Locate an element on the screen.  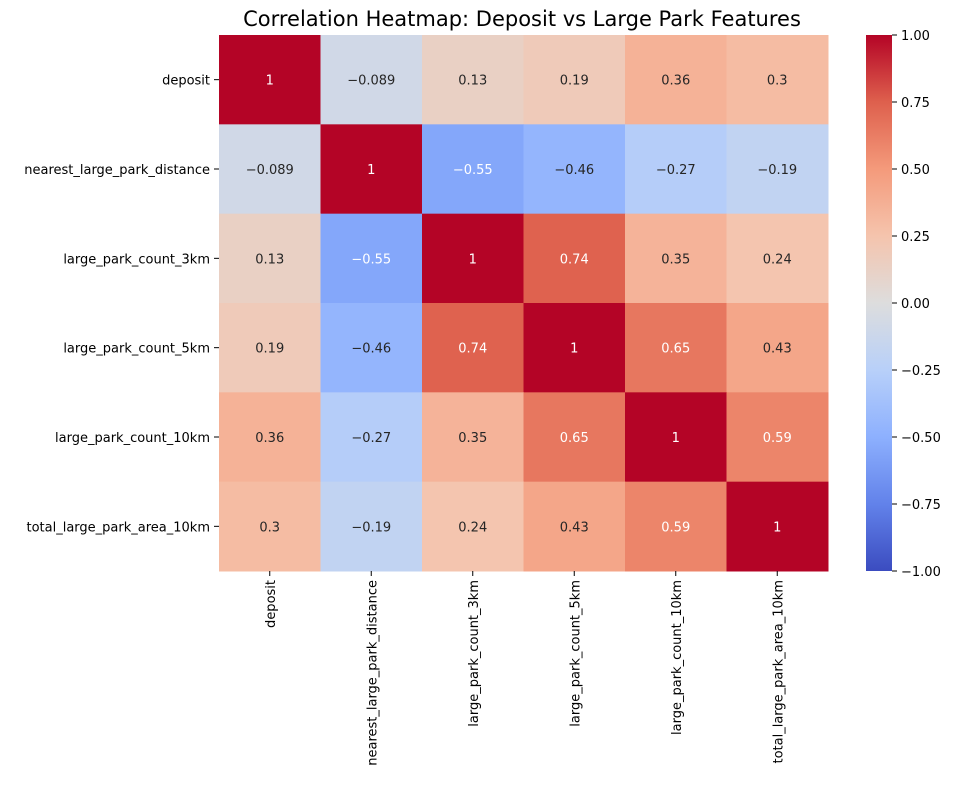
row-label: total_large_park_area_10km is located at coordinates (119, 527).